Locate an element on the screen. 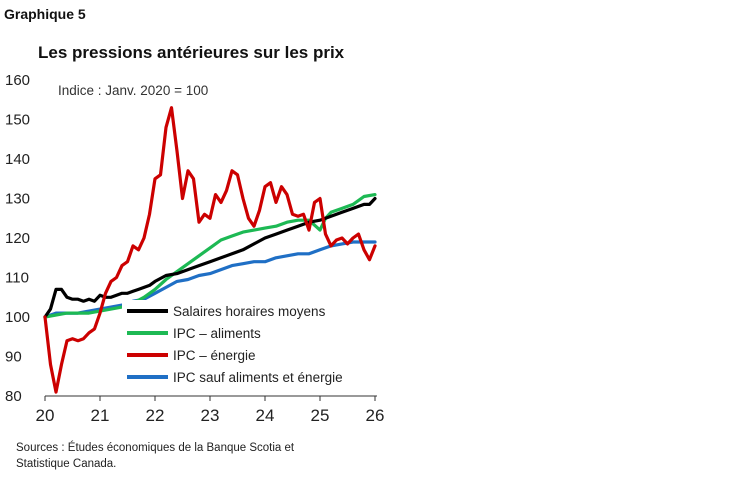  chart-title: Les pressions antérieures sur les prix is located at coordinates (191, 52).